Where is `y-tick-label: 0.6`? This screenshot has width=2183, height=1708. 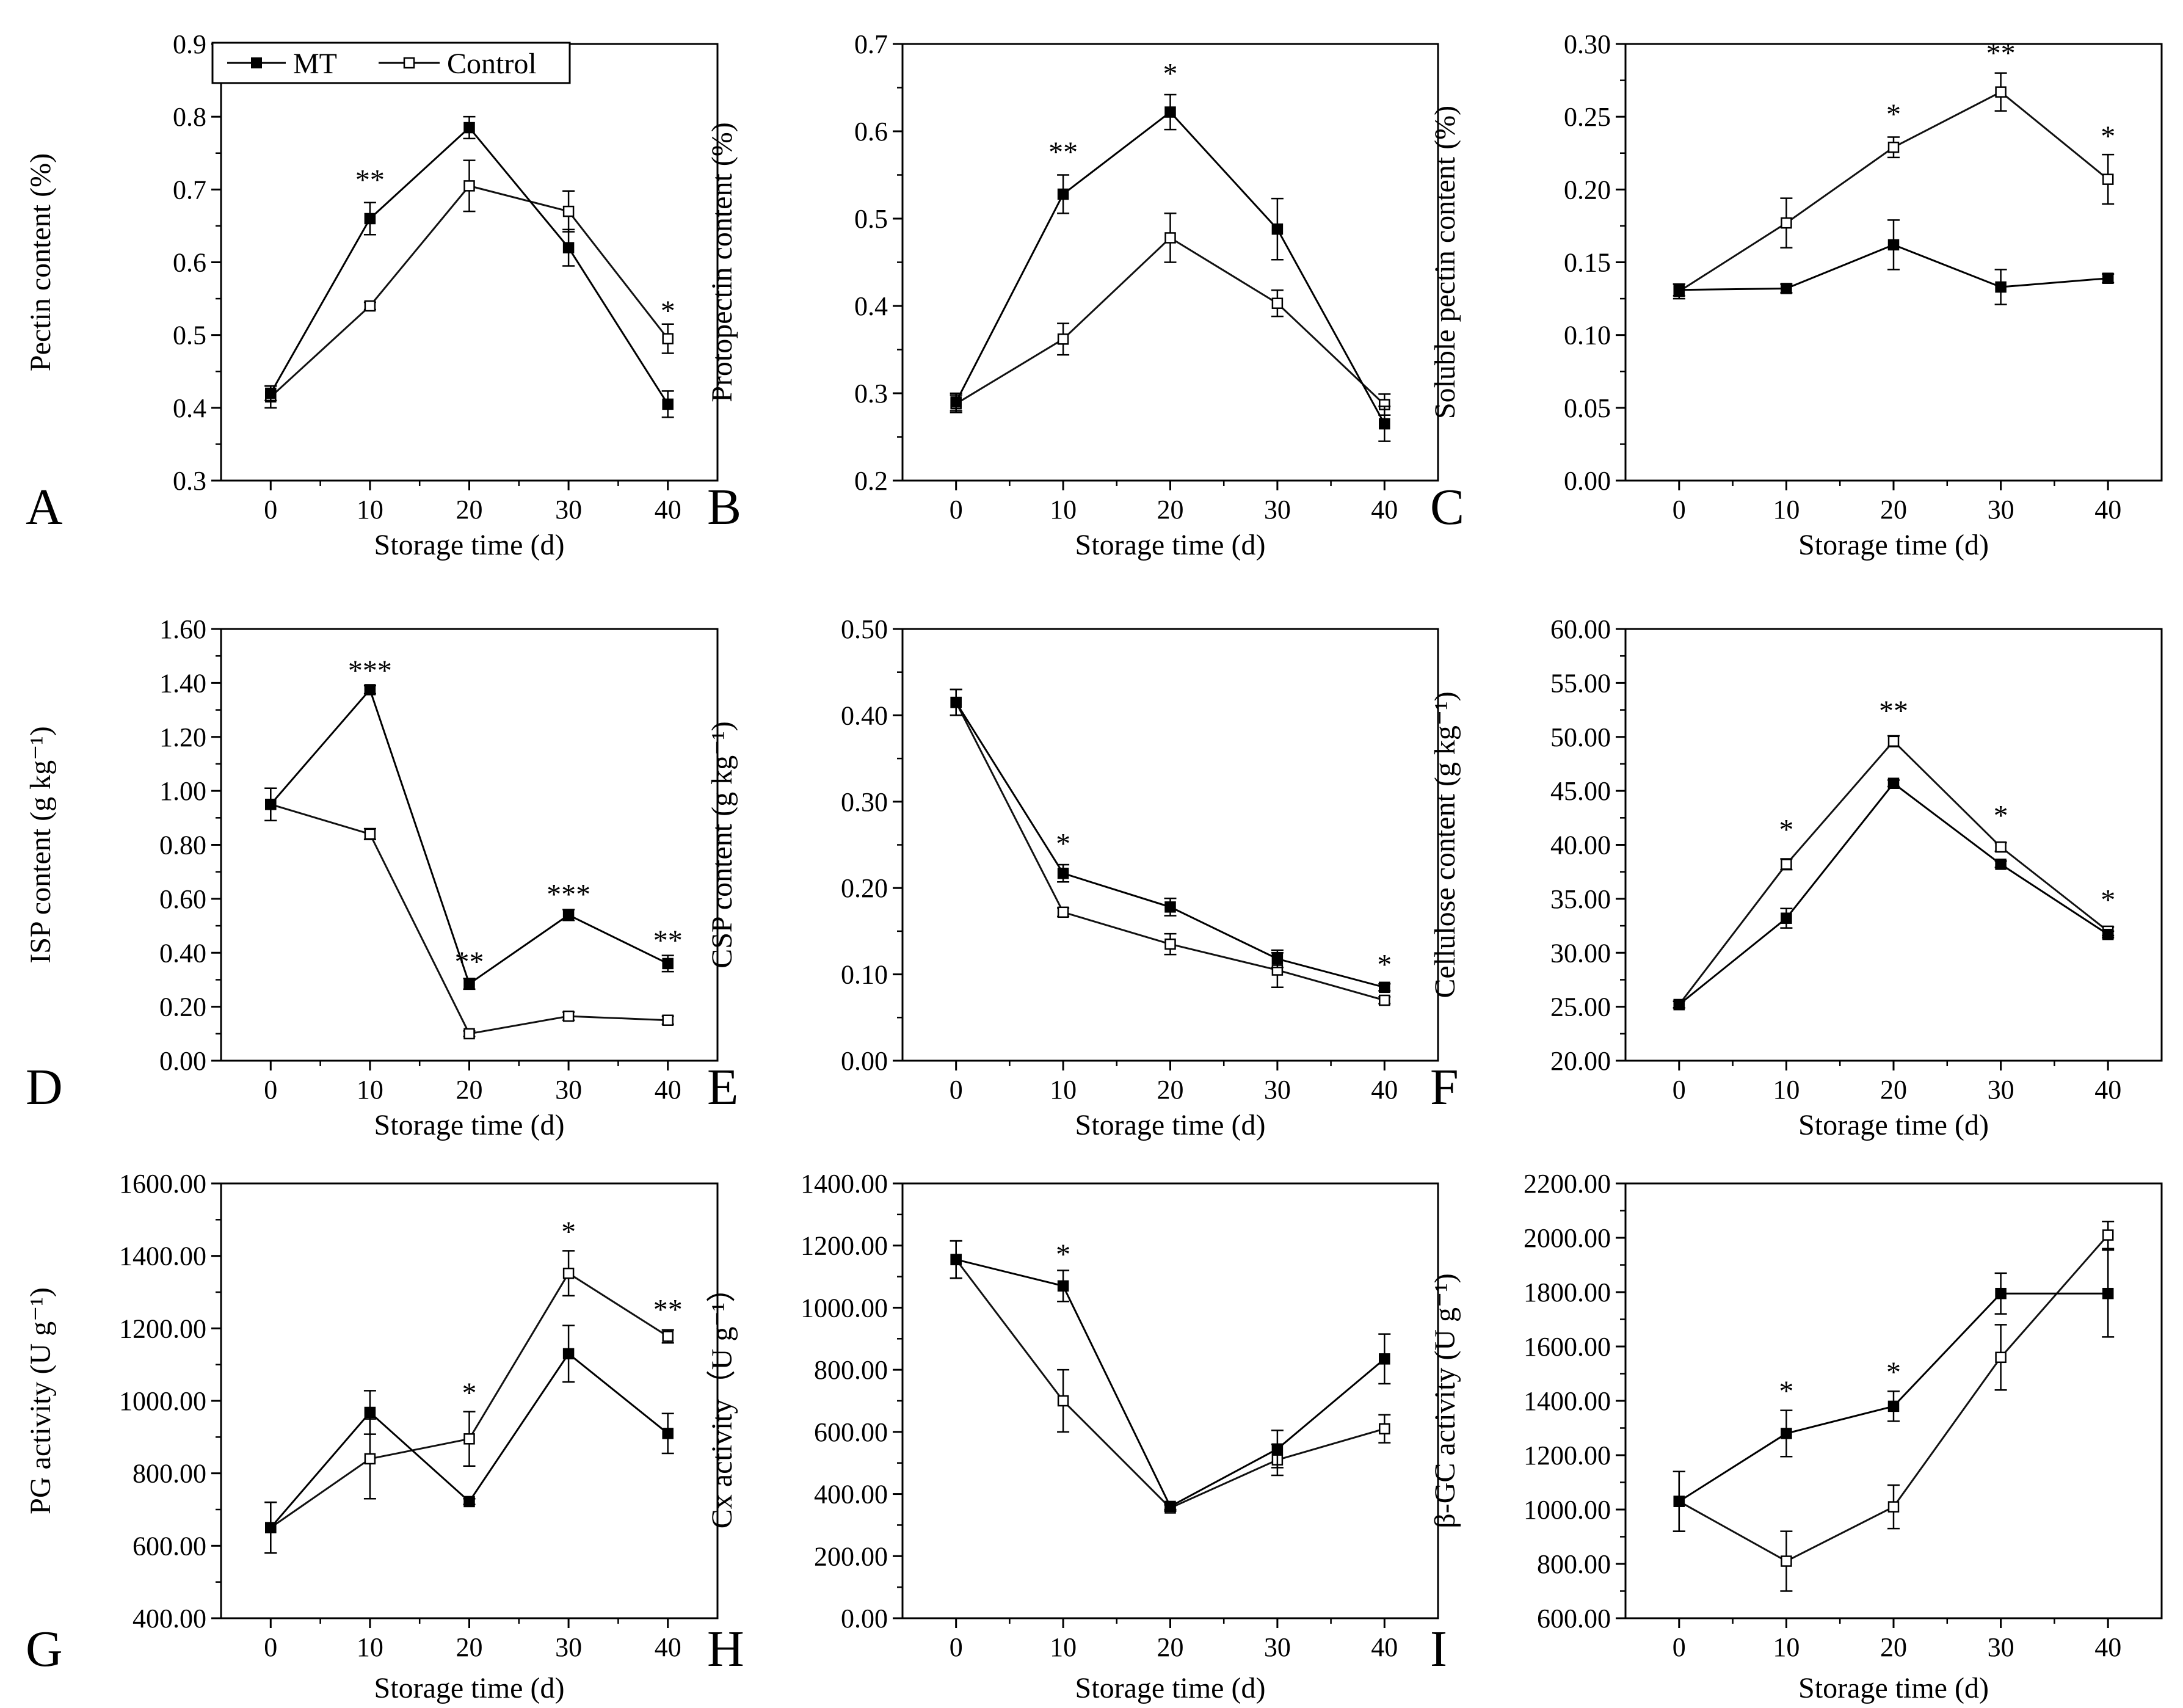
y-tick-label: 0.6 is located at coordinates (189, 263).